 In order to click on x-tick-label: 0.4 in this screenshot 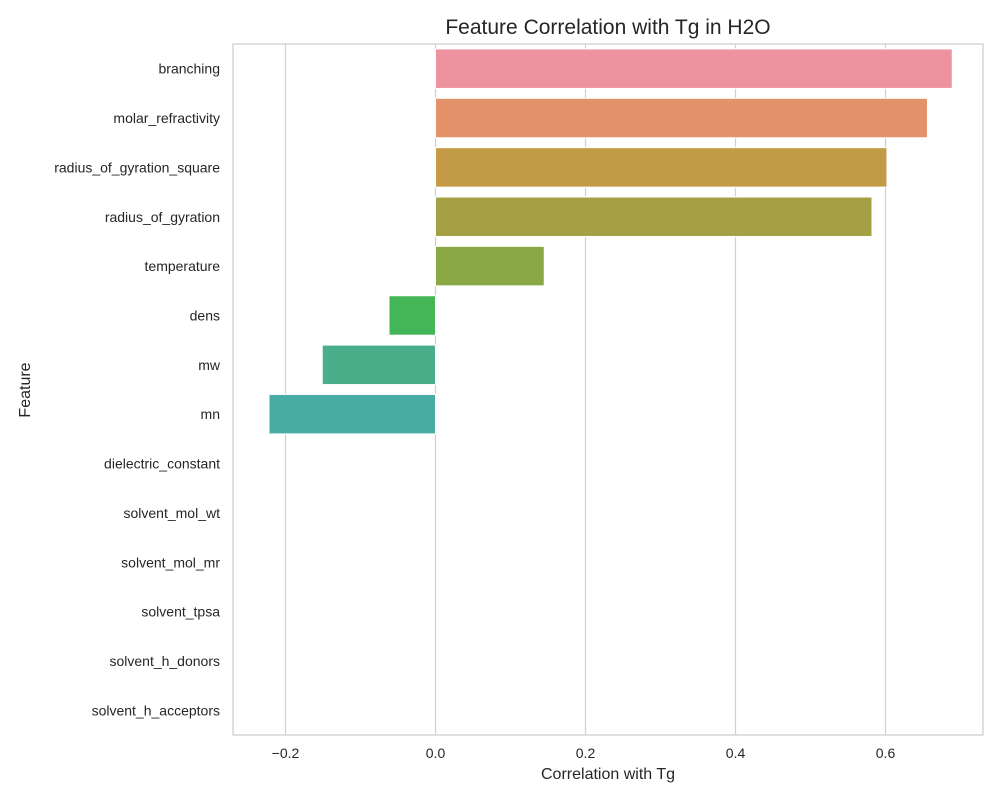, I will do `click(736, 753)`.